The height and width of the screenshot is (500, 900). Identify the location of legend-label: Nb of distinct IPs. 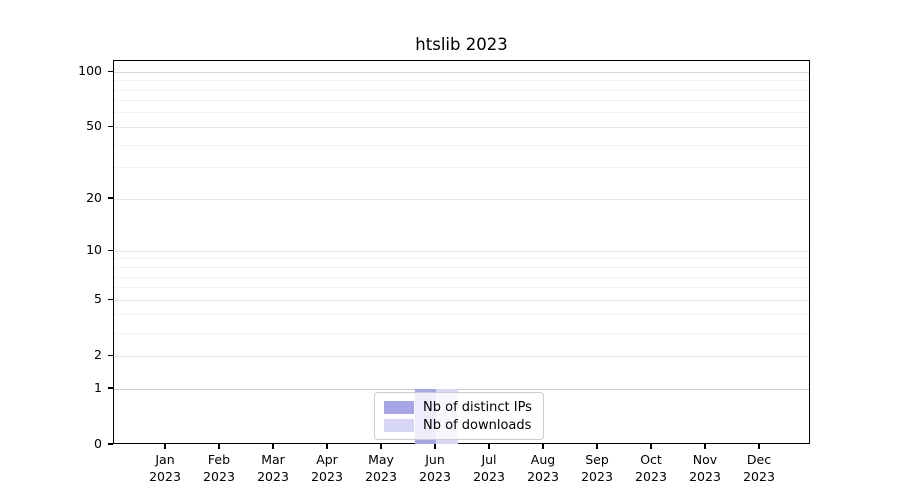
(477, 407).